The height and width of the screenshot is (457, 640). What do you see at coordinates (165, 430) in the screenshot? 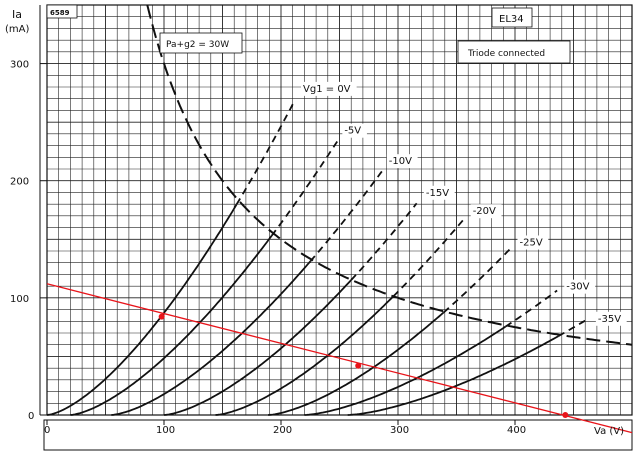
I see `x-tick-label: 100` at bounding box center [165, 430].